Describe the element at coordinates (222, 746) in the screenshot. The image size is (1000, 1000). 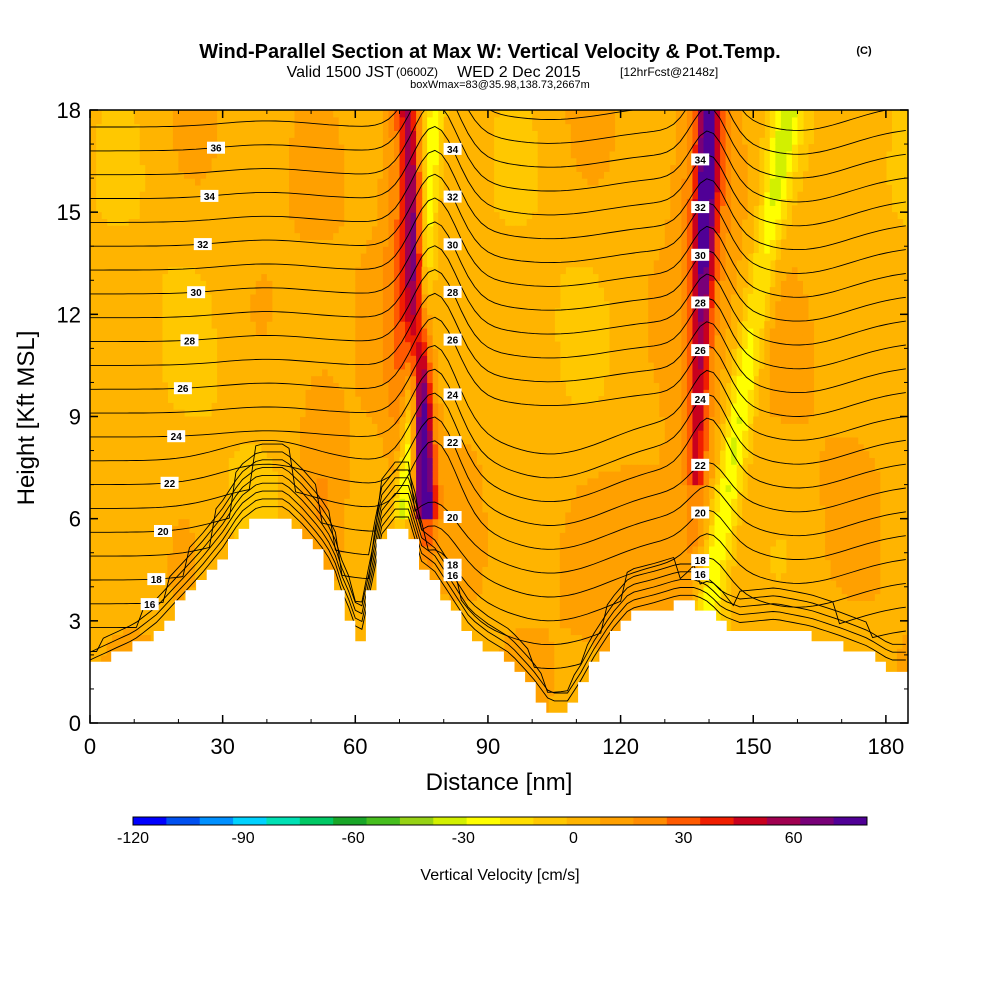
I see `x-tick-label: 30` at that location.